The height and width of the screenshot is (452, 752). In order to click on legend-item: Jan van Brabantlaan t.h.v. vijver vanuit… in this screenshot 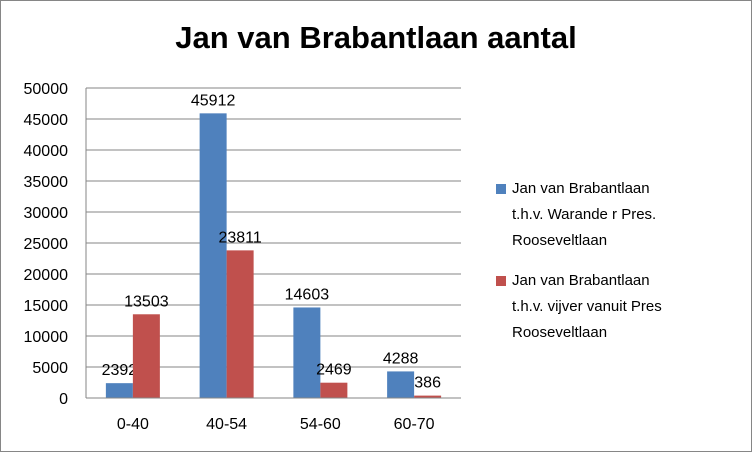, I will do `click(621, 307)`.